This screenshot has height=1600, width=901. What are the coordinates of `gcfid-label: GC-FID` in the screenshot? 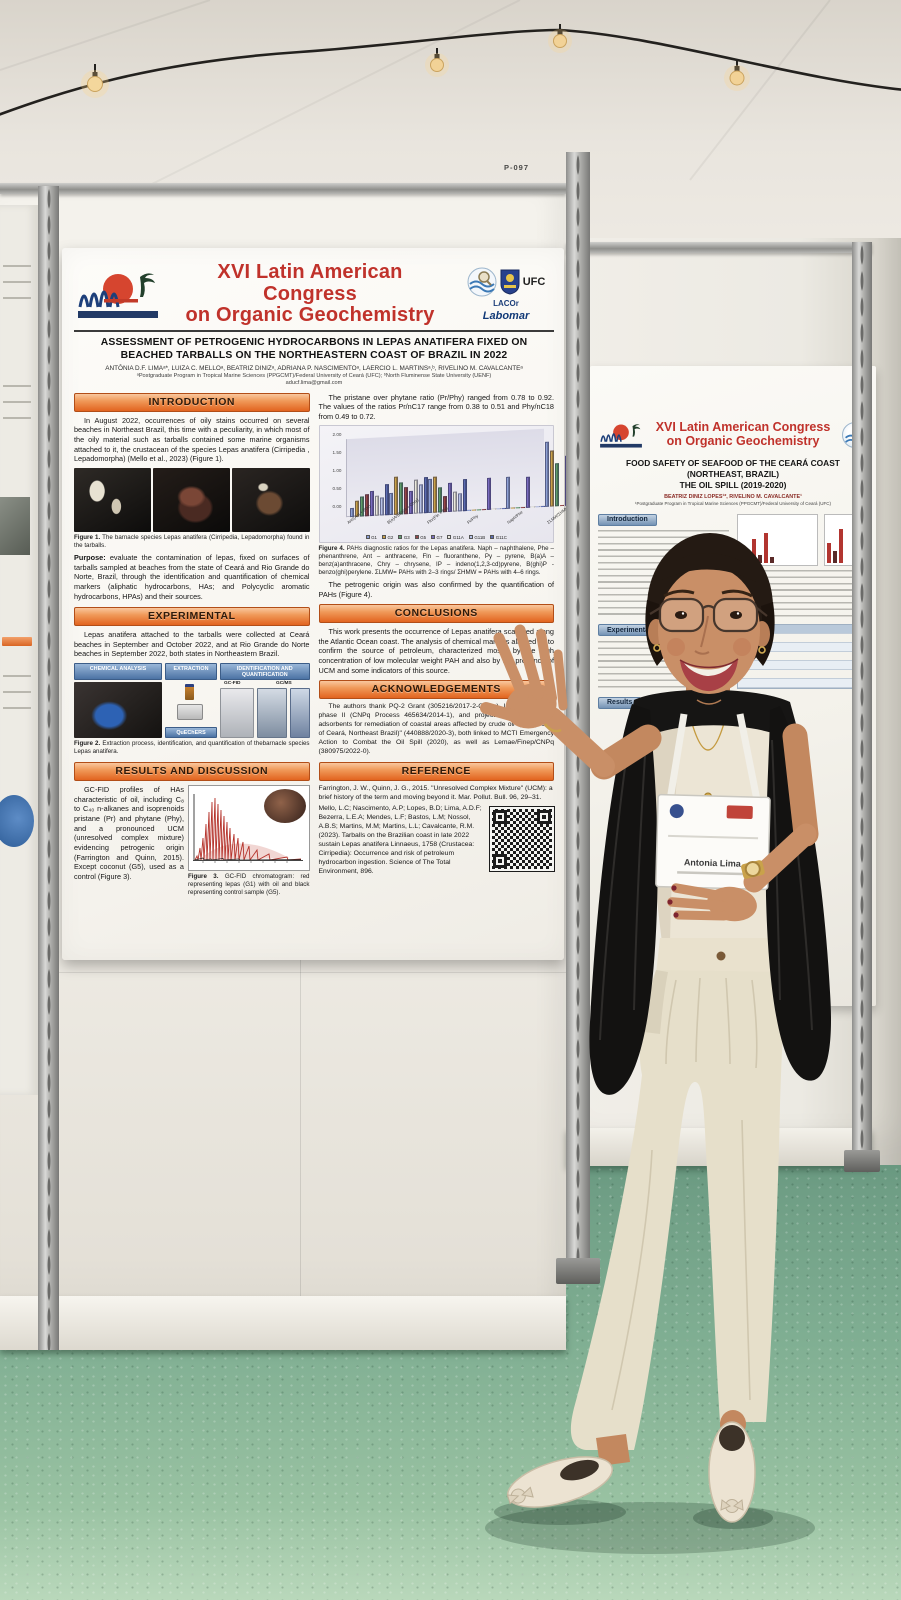 It's located at (232, 684).